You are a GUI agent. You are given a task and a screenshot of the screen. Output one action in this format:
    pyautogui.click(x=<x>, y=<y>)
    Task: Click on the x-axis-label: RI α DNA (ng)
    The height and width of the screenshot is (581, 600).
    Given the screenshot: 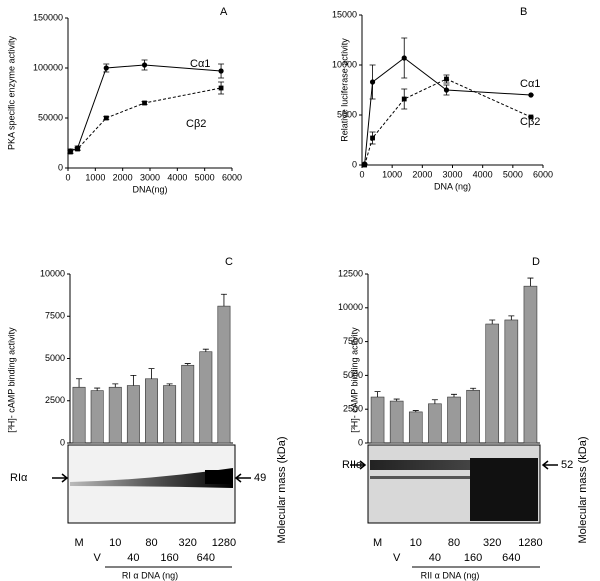 What is the action you would take?
    pyautogui.click(x=150, y=575)
    